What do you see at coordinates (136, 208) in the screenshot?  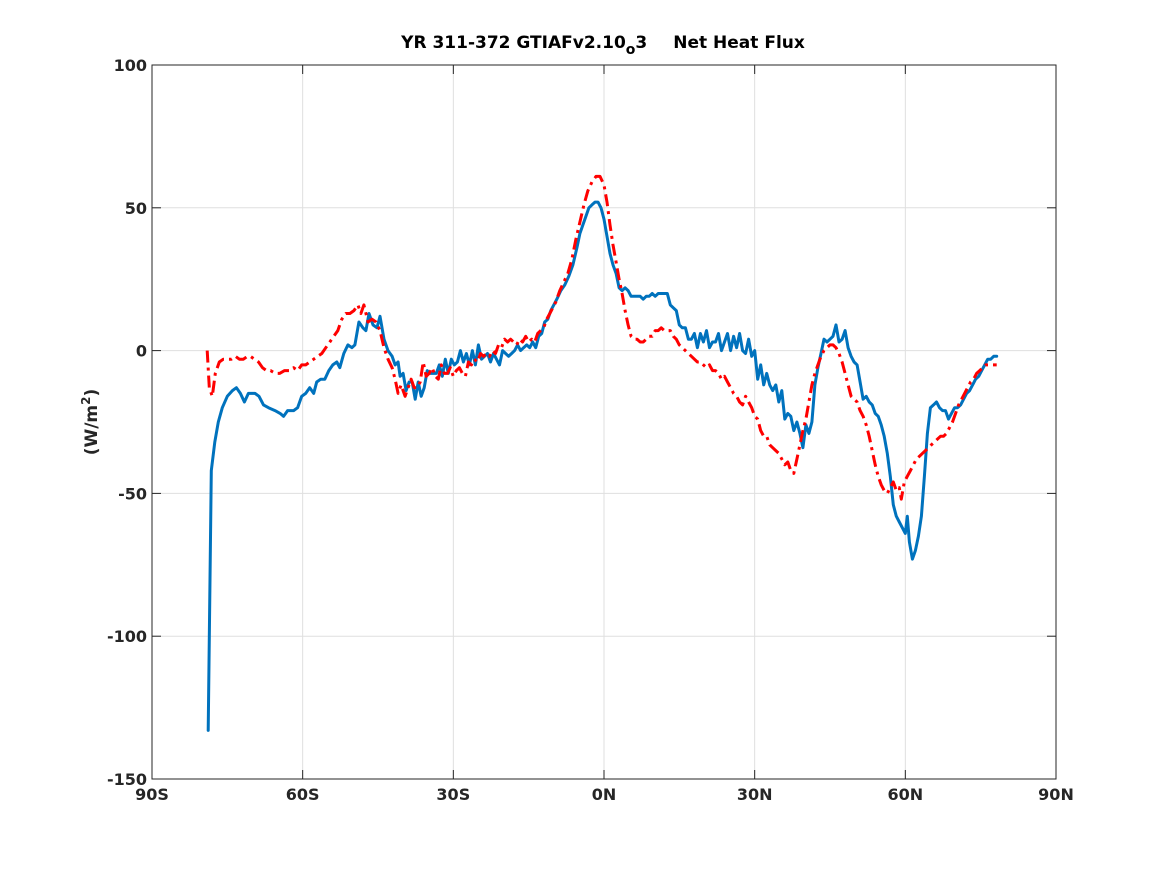 I see `y-tick-label: 50` at bounding box center [136, 208].